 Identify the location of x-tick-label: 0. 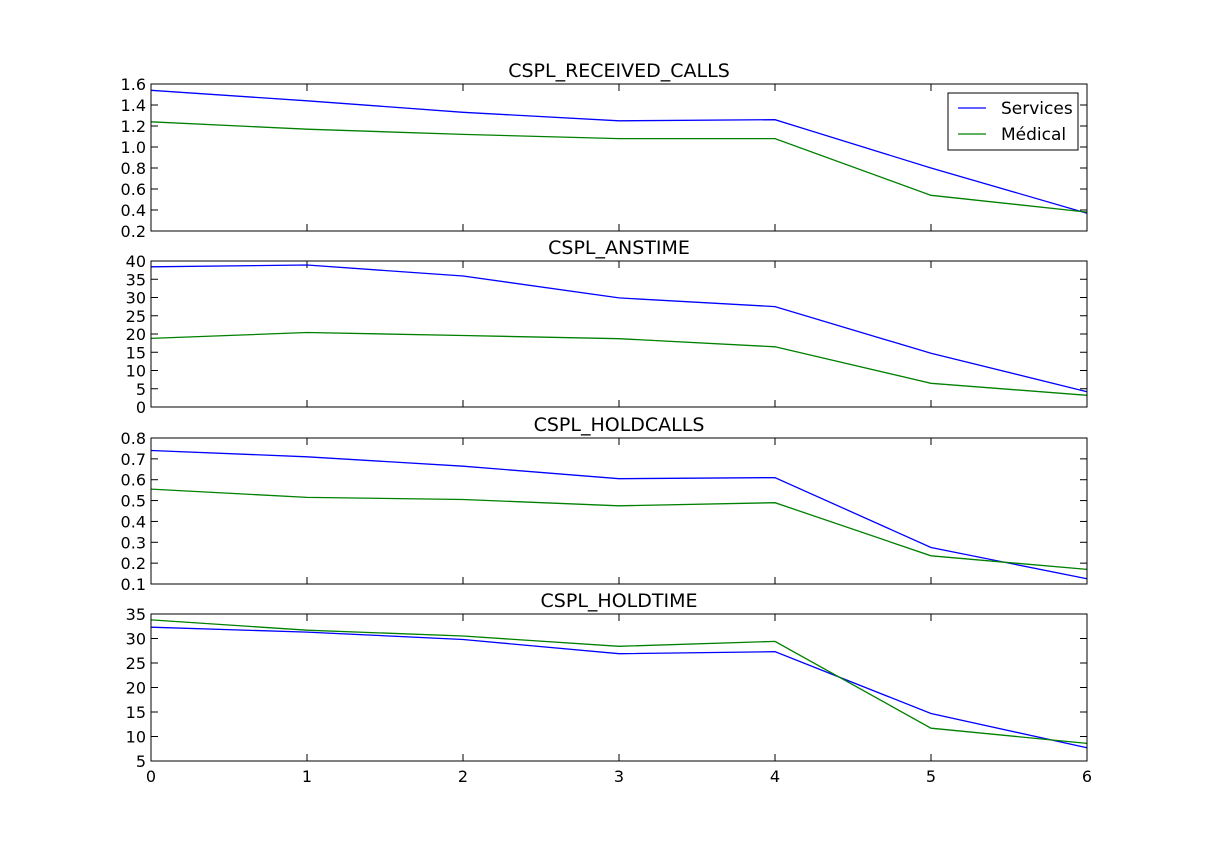
(151, 776).